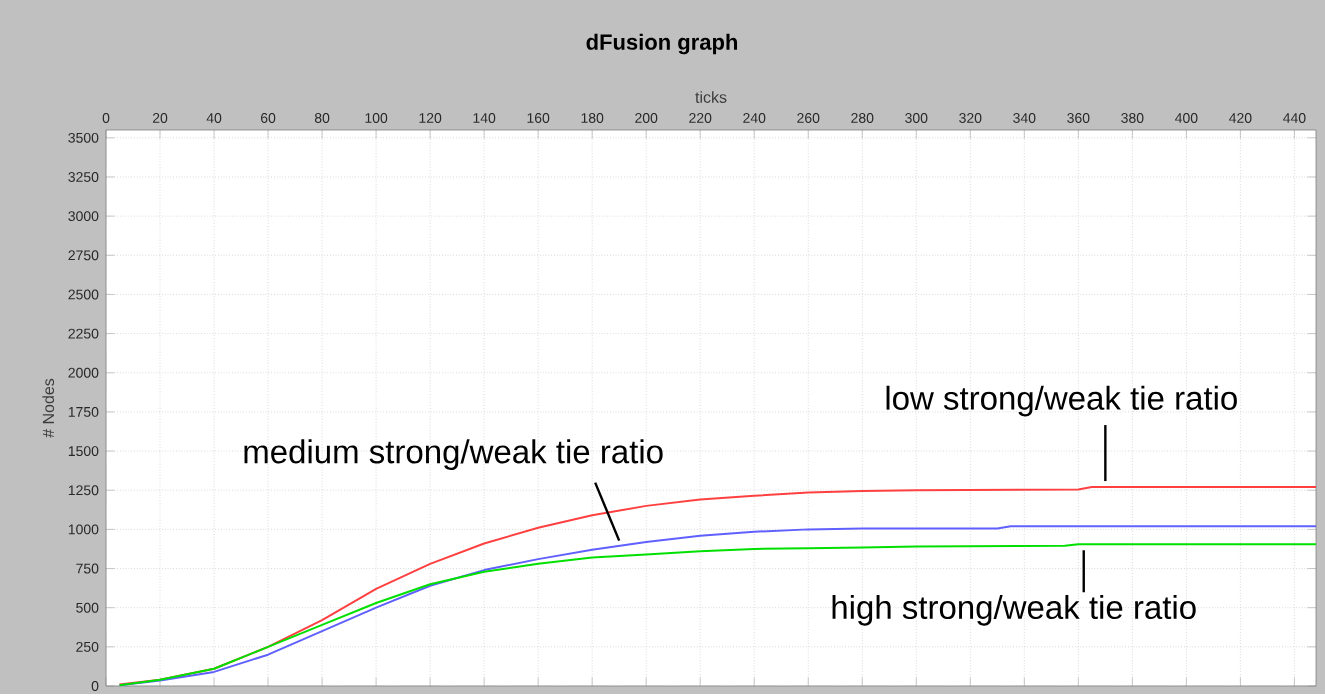 The height and width of the screenshot is (698, 1325). I want to click on x-tick-label: 40, so click(214, 118).